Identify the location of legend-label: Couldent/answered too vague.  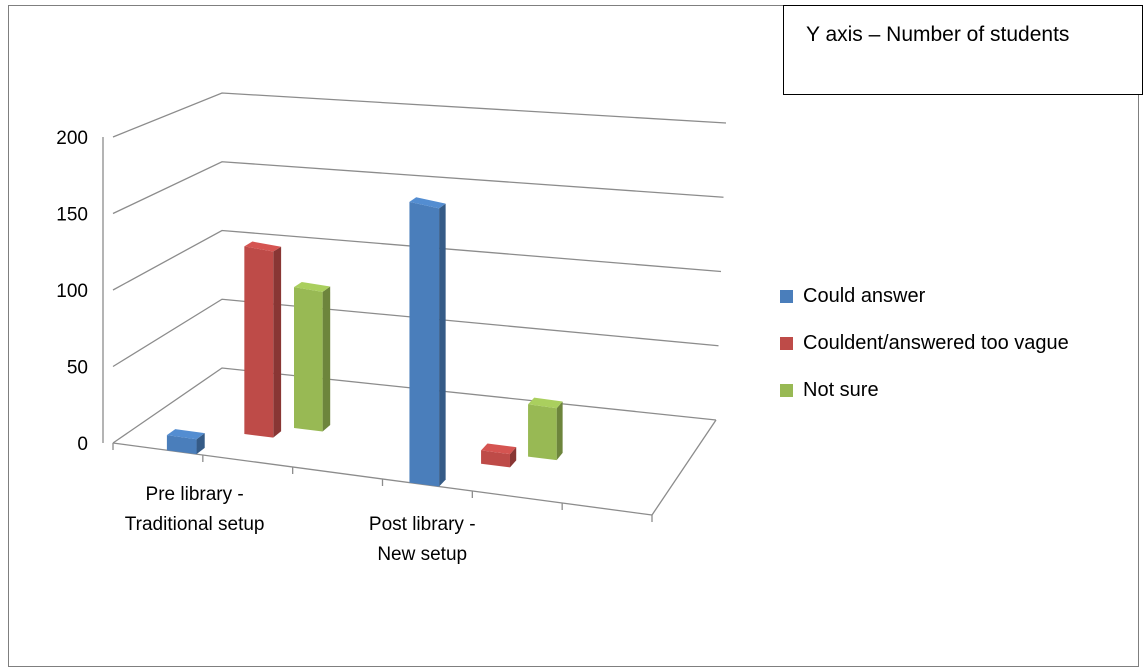
(936, 342).